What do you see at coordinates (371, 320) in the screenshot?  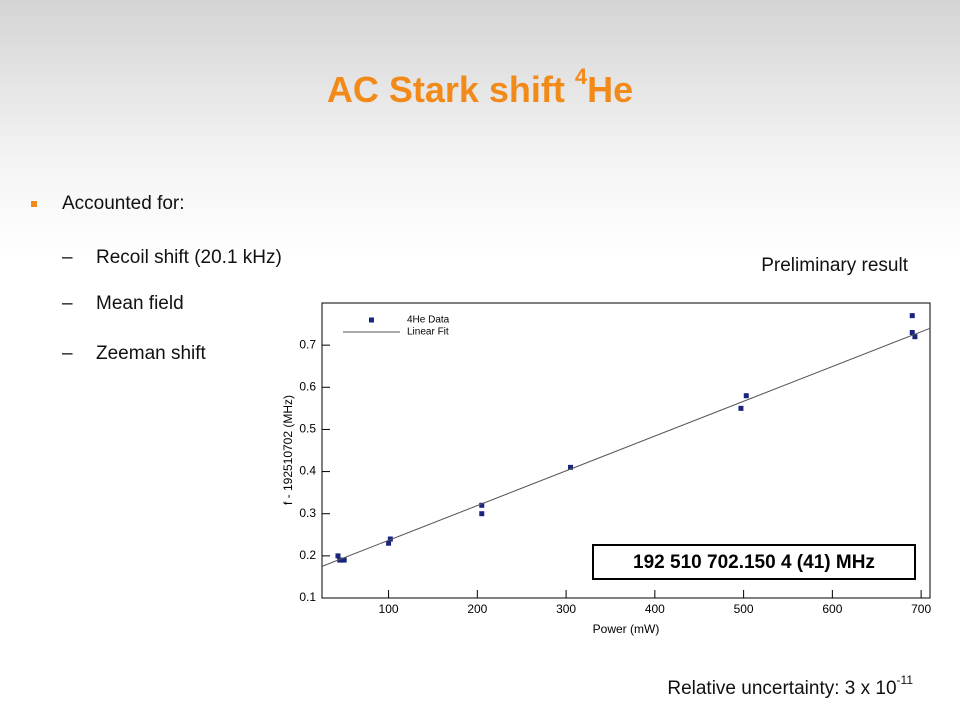 I see `legend-swatch` at bounding box center [371, 320].